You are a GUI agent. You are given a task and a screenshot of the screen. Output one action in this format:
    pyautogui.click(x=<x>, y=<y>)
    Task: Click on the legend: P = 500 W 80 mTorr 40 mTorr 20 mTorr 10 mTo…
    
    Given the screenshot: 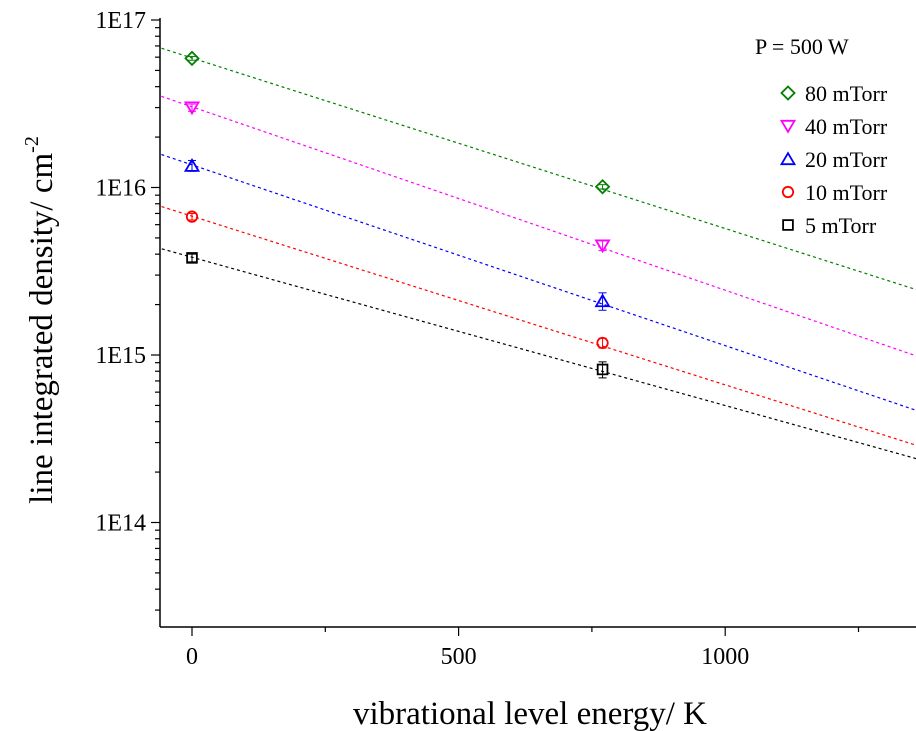 What is the action you would take?
    pyautogui.click(x=821, y=136)
    